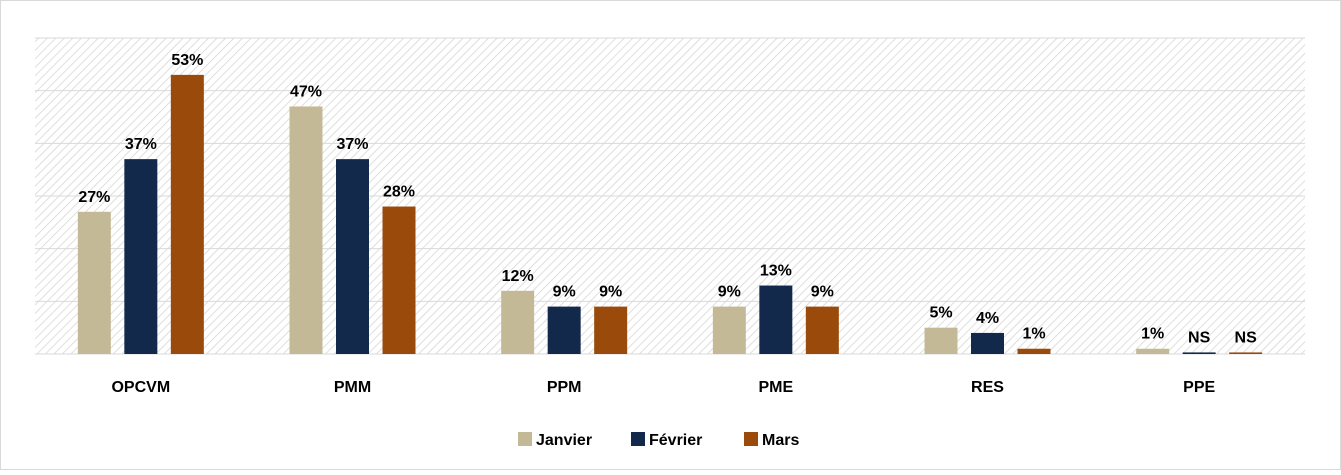 This screenshot has width=1341, height=475. What do you see at coordinates (1199, 387) in the screenshot?
I see `x-tick-label: PPE` at bounding box center [1199, 387].